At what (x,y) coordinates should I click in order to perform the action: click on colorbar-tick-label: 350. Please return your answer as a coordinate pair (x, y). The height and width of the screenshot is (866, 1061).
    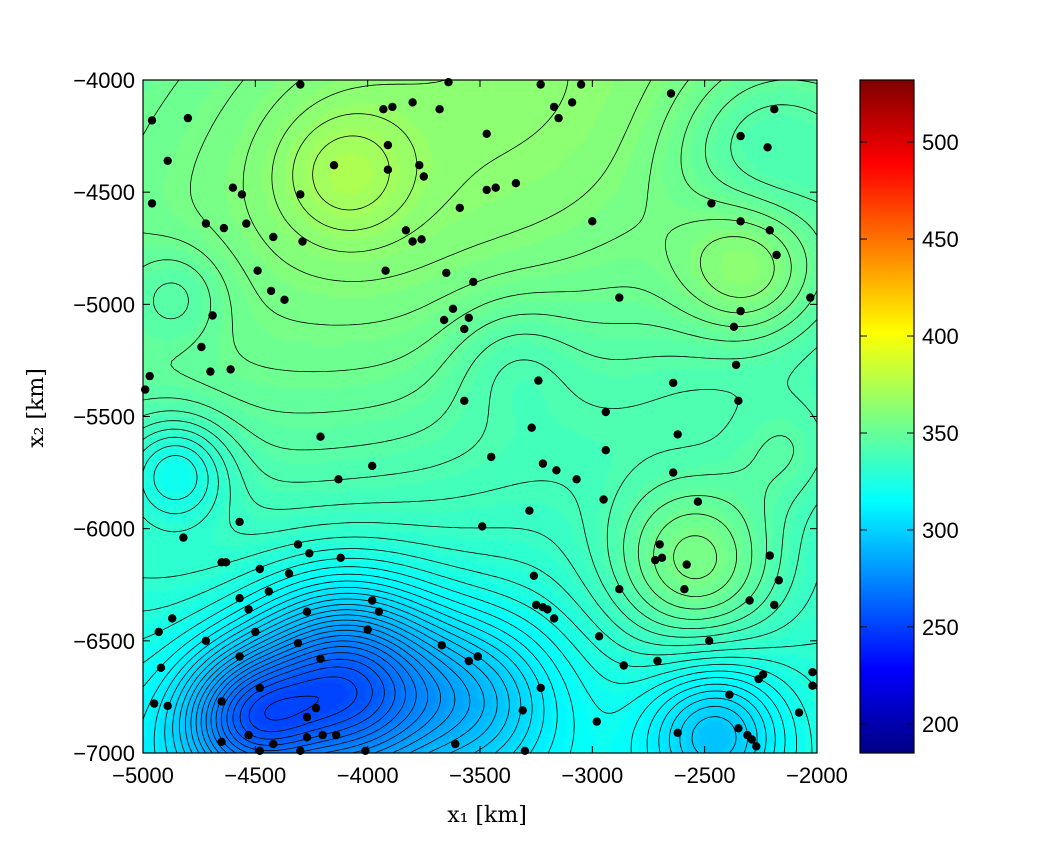
    Looking at the image, I should click on (940, 433).